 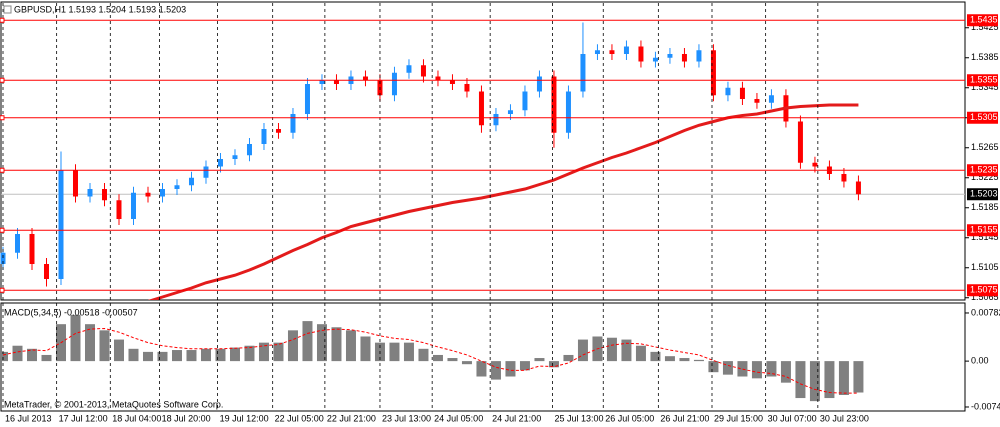 What do you see at coordinates (351, 418) in the screenshot?
I see `x-tick-label: 22 Jul 21:00` at bounding box center [351, 418].